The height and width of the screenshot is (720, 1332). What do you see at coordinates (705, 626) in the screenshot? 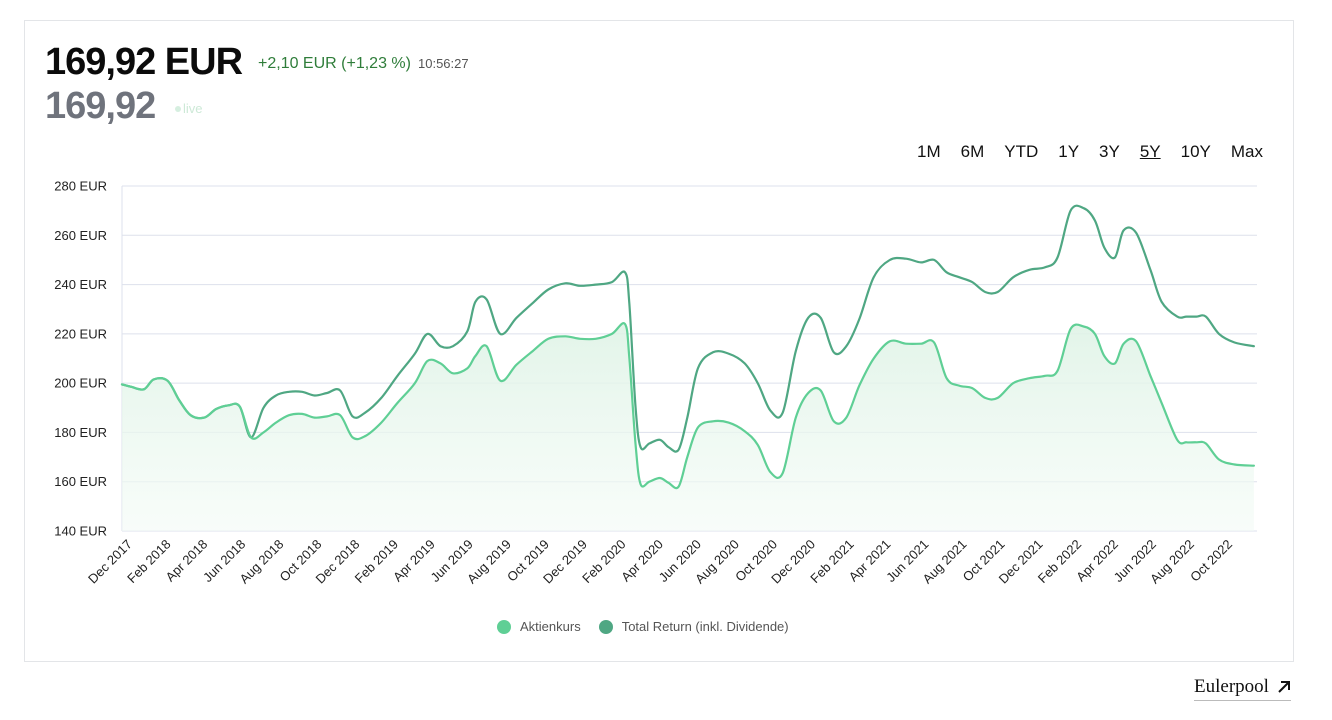
I see `legend-label-total-return: Total Return (inkl. Dividende)` at bounding box center [705, 626].